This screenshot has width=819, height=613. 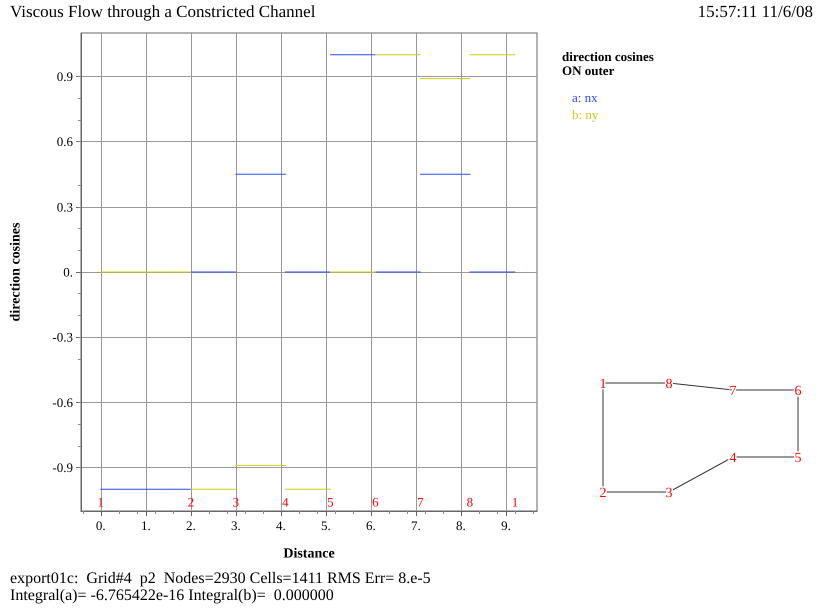 I want to click on y-tick-label: -0.3, so click(x=62, y=337).